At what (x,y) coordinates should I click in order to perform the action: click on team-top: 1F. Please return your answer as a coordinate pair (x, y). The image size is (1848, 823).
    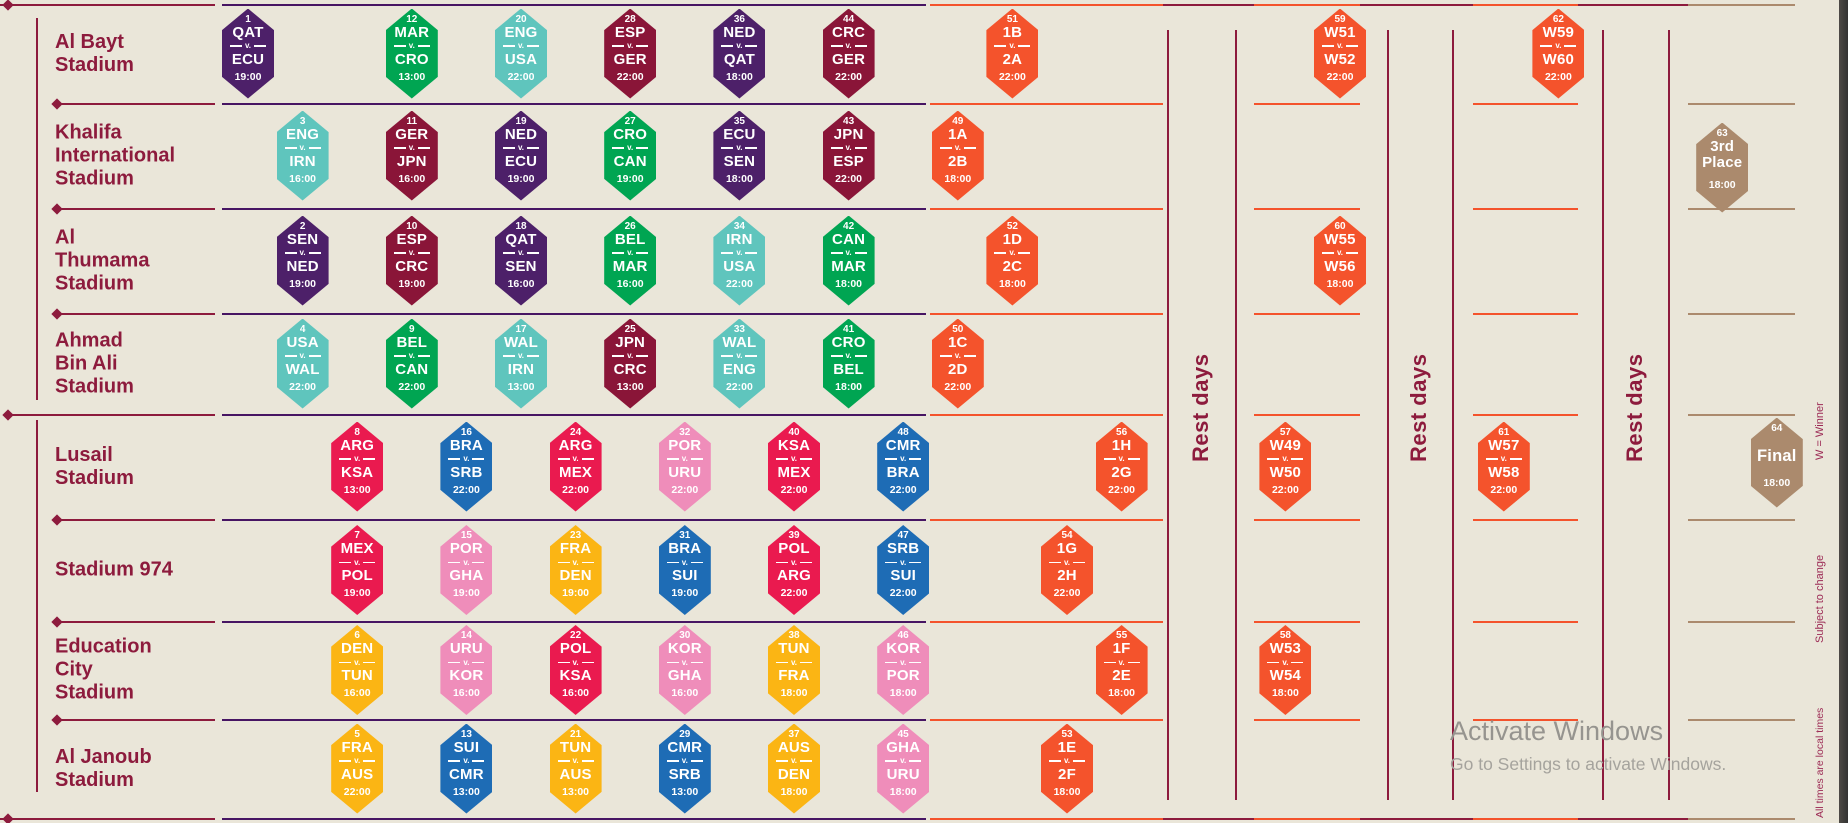
    Looking at the image, I should click on (1121, 648).